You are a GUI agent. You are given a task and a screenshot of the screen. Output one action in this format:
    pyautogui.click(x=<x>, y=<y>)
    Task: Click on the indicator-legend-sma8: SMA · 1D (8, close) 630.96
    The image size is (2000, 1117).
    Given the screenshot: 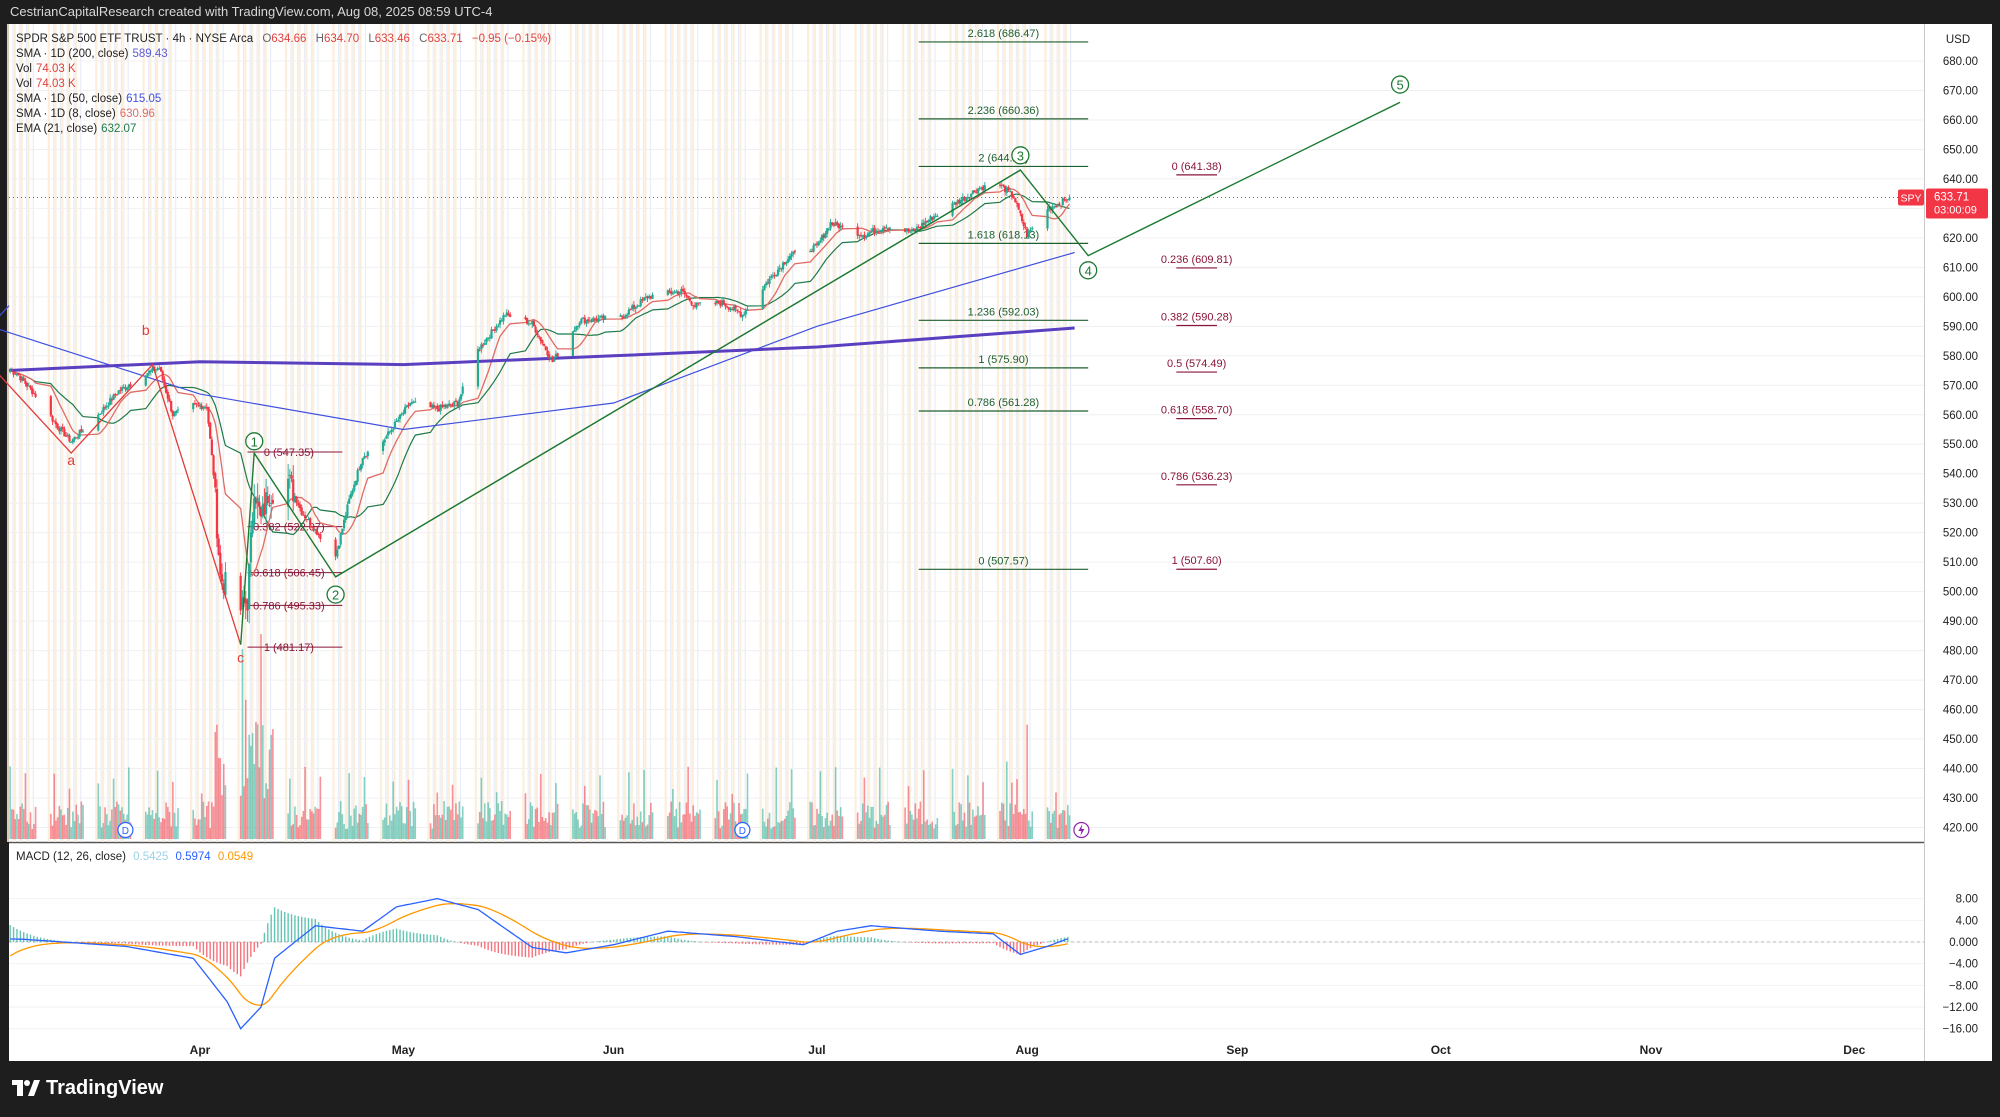 What is the action you would take?
    pyautogui.click(x=85, y=114)
    